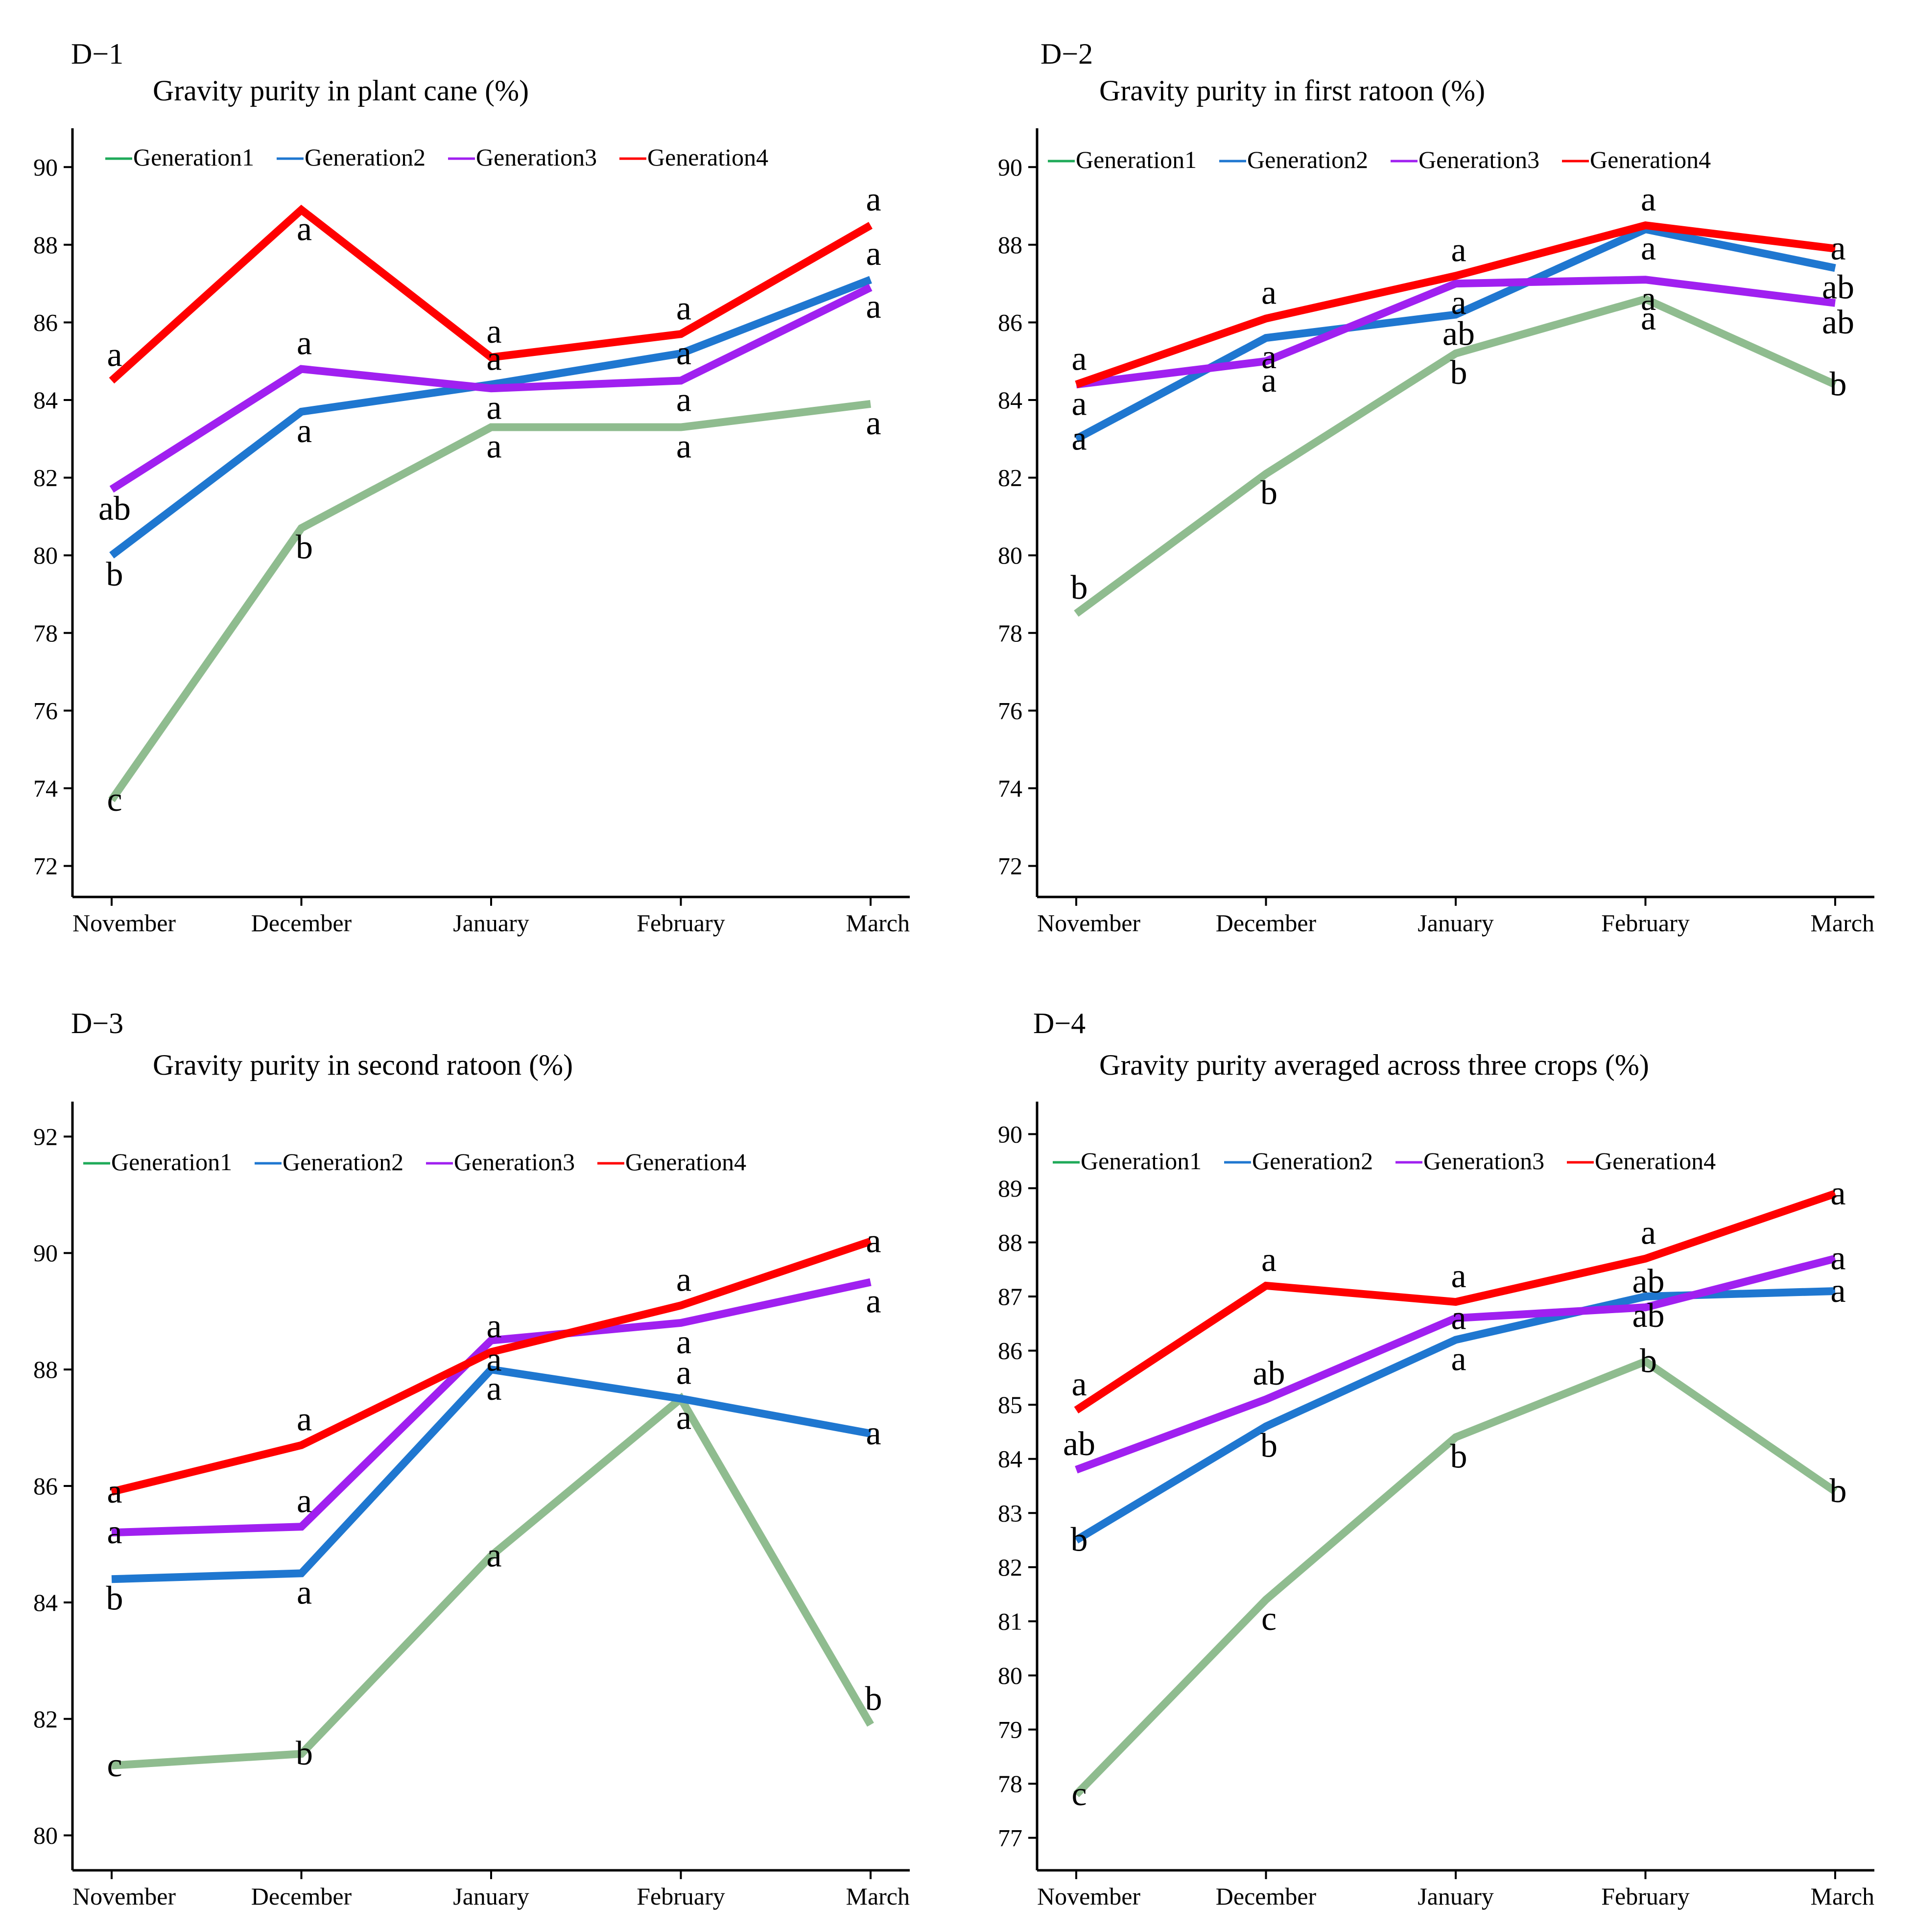 The height and width of the screenshot is (1932, 1915). I want to click on y-tick-label: 80, so click(45, 1835).